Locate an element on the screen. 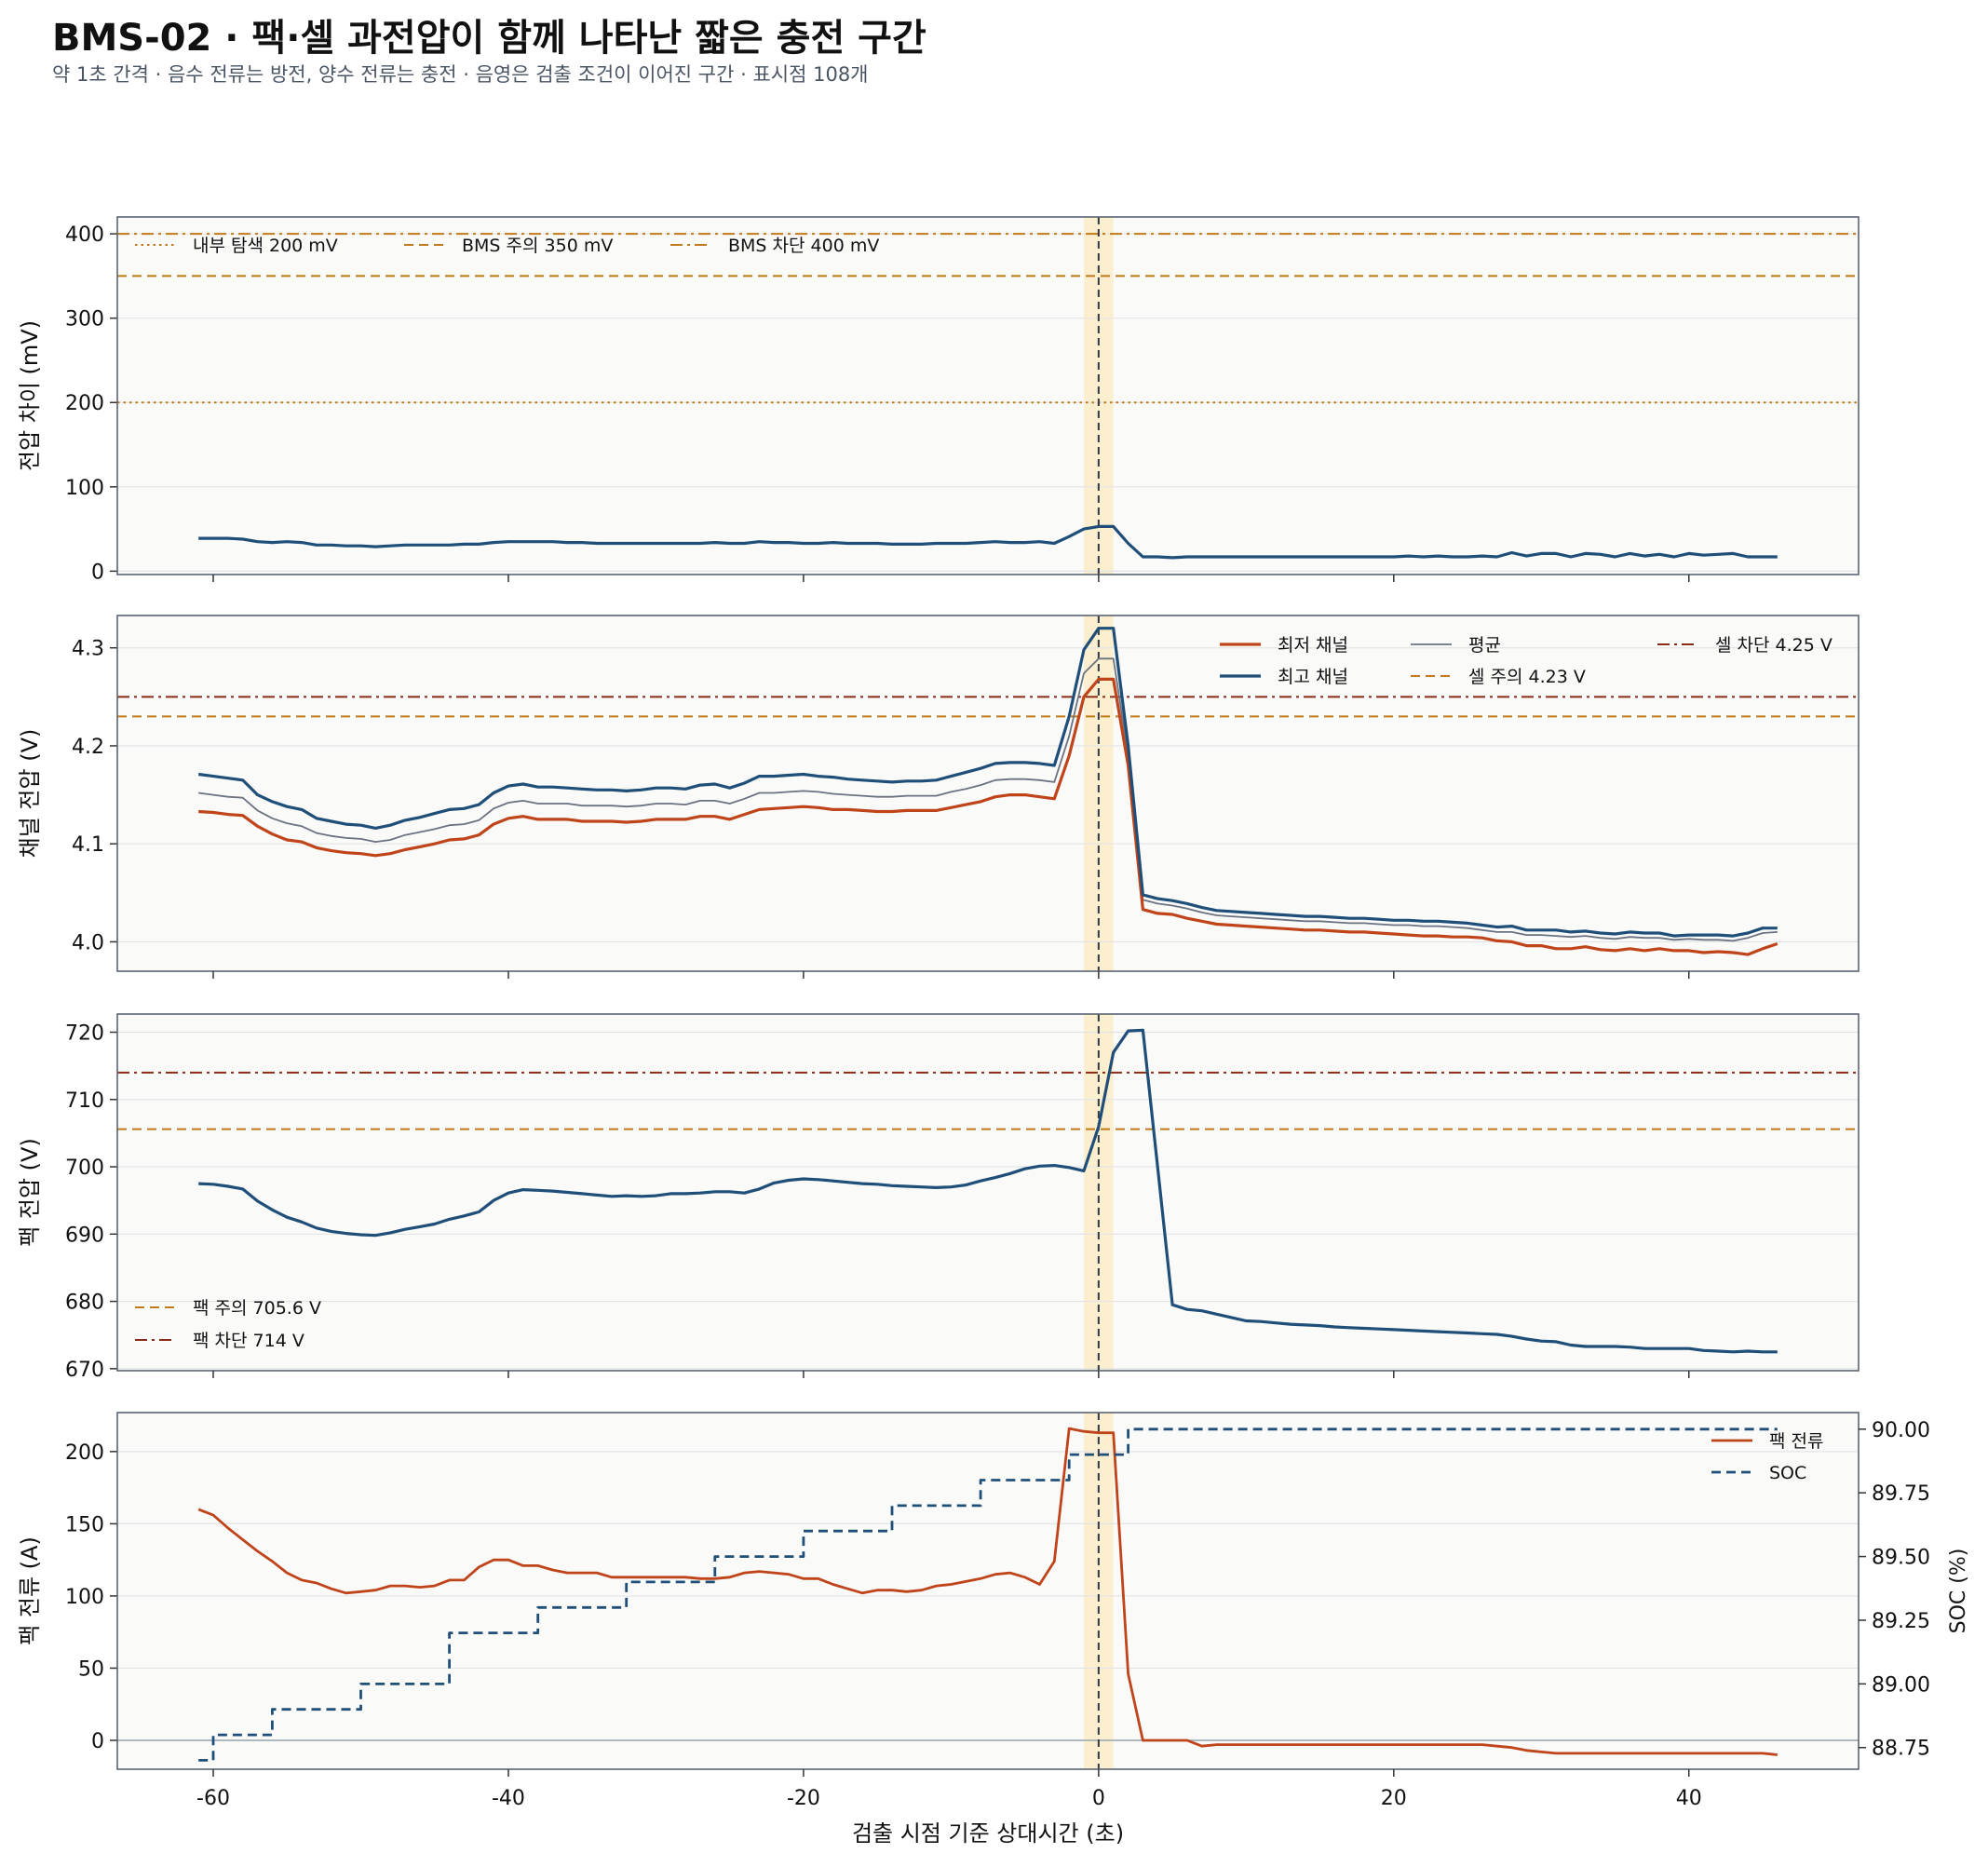 The height and width of the screenshot is (1867, 1988). legend-item: 셀 주의 4.23 V is located at coordinates (1498, 677).